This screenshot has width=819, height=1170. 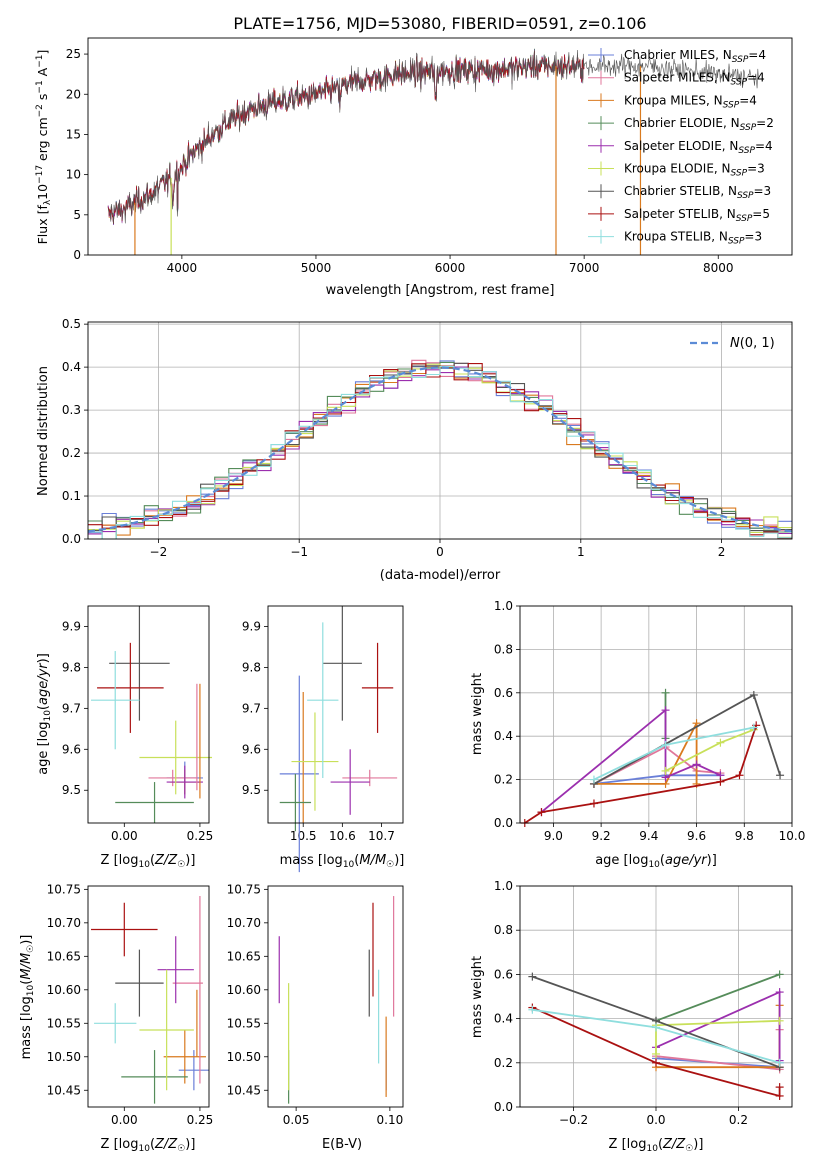 I want to click on label-part: age/yr, so click(x=43, y=683).